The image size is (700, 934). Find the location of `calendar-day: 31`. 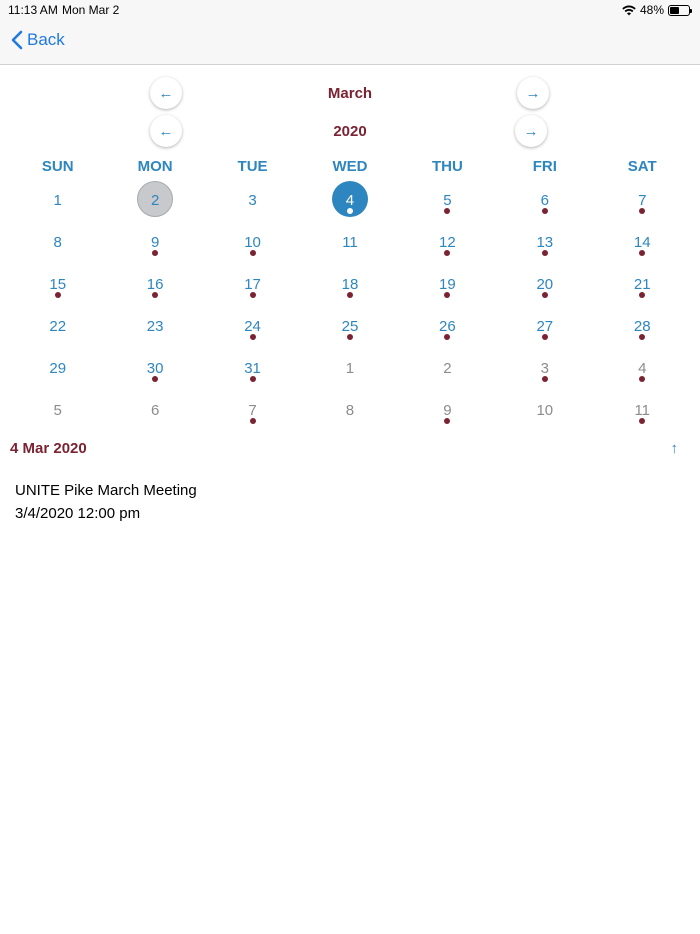

calendar-day: 31 is located at coordinates (252, 367).